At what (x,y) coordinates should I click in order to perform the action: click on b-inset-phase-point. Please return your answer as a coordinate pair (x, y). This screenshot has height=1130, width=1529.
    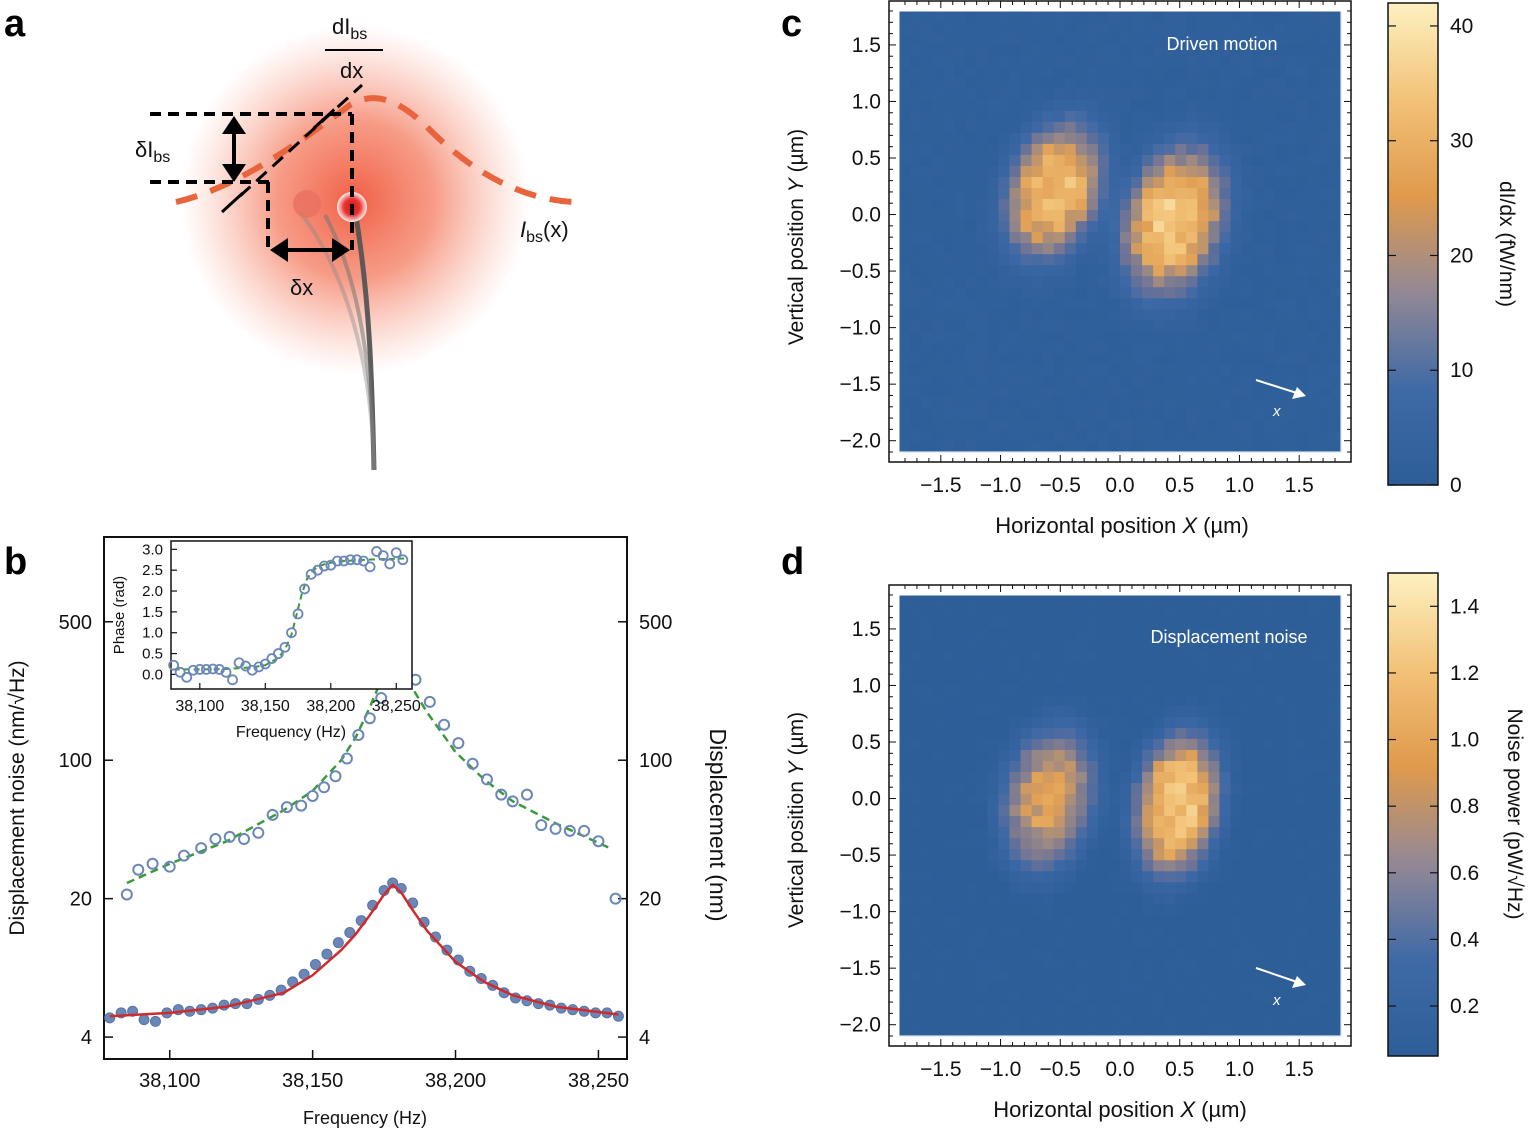
    Looking at the image, I should click on (304, 589).